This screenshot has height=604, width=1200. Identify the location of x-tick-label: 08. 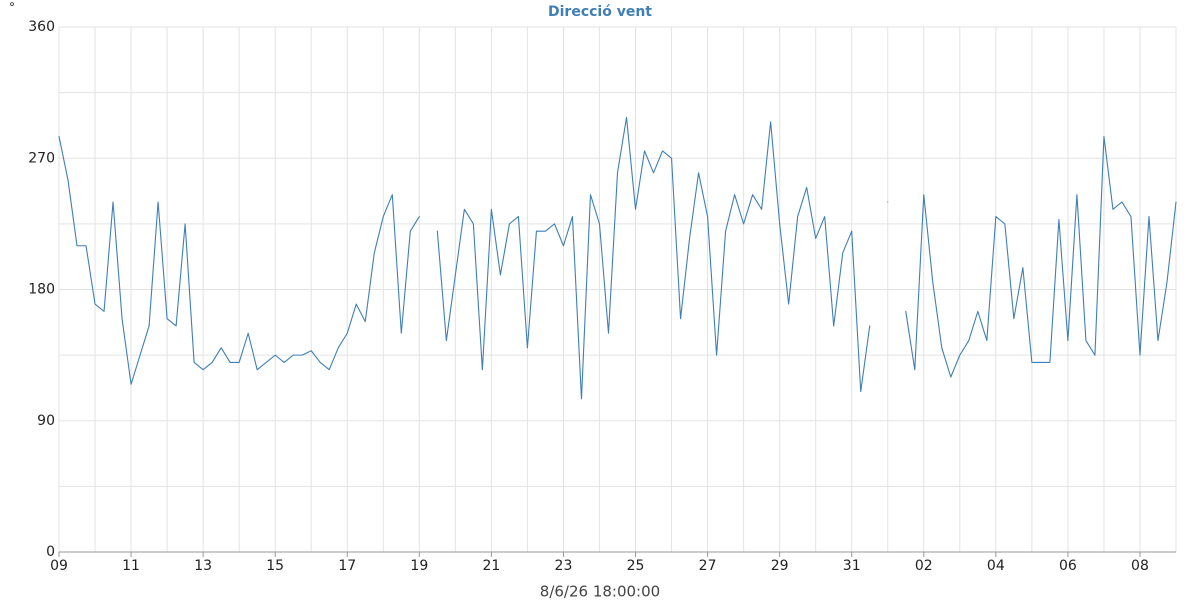
(1140, 566).